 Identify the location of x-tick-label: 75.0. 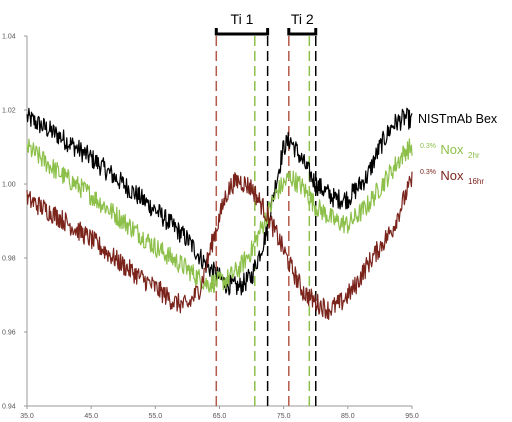
(284, 416).